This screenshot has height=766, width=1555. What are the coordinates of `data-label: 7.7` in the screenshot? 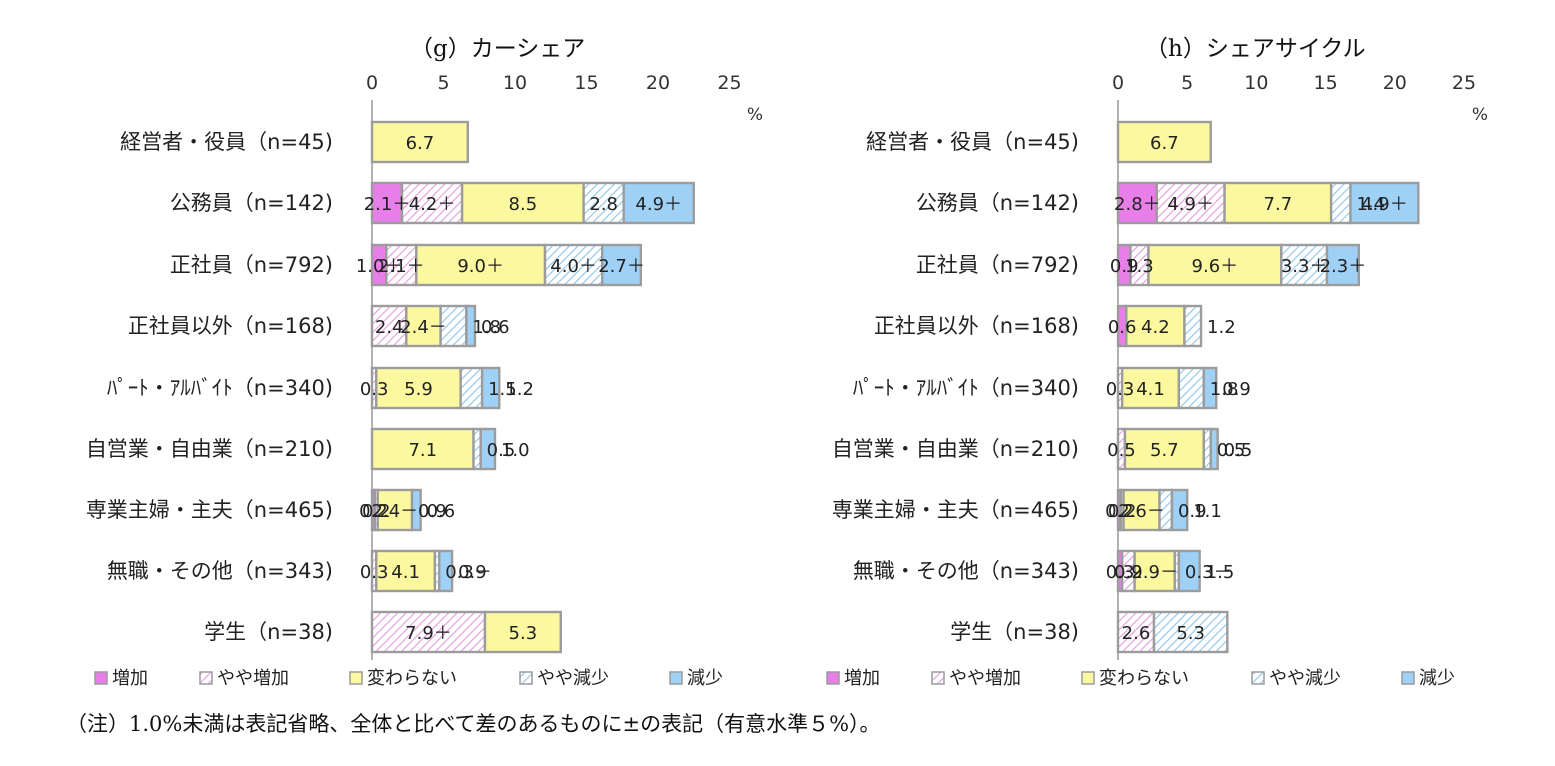 It's located at (1278, 204).